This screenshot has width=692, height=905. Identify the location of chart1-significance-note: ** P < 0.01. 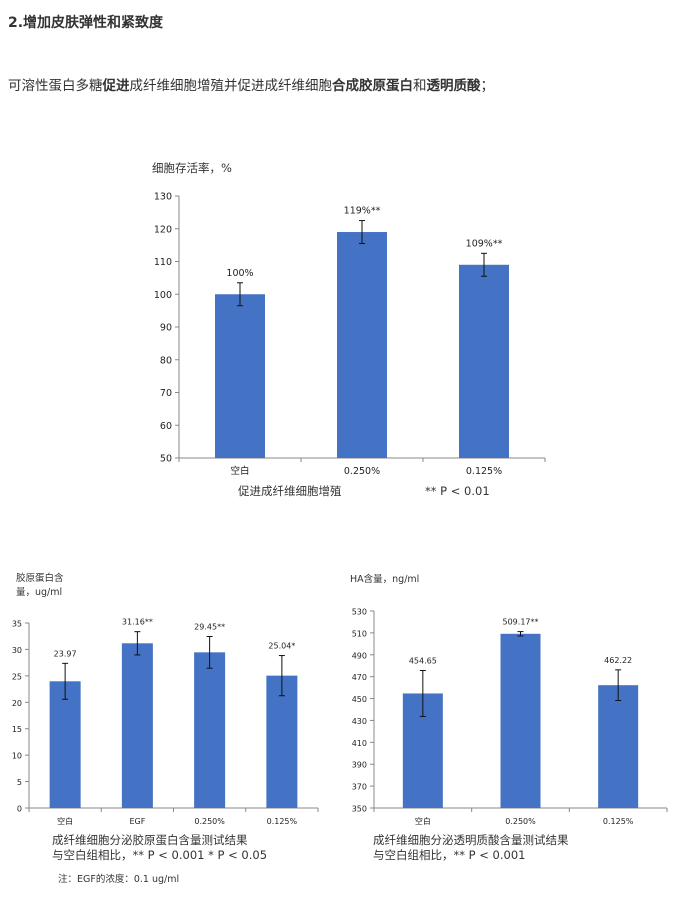
(457, 491).